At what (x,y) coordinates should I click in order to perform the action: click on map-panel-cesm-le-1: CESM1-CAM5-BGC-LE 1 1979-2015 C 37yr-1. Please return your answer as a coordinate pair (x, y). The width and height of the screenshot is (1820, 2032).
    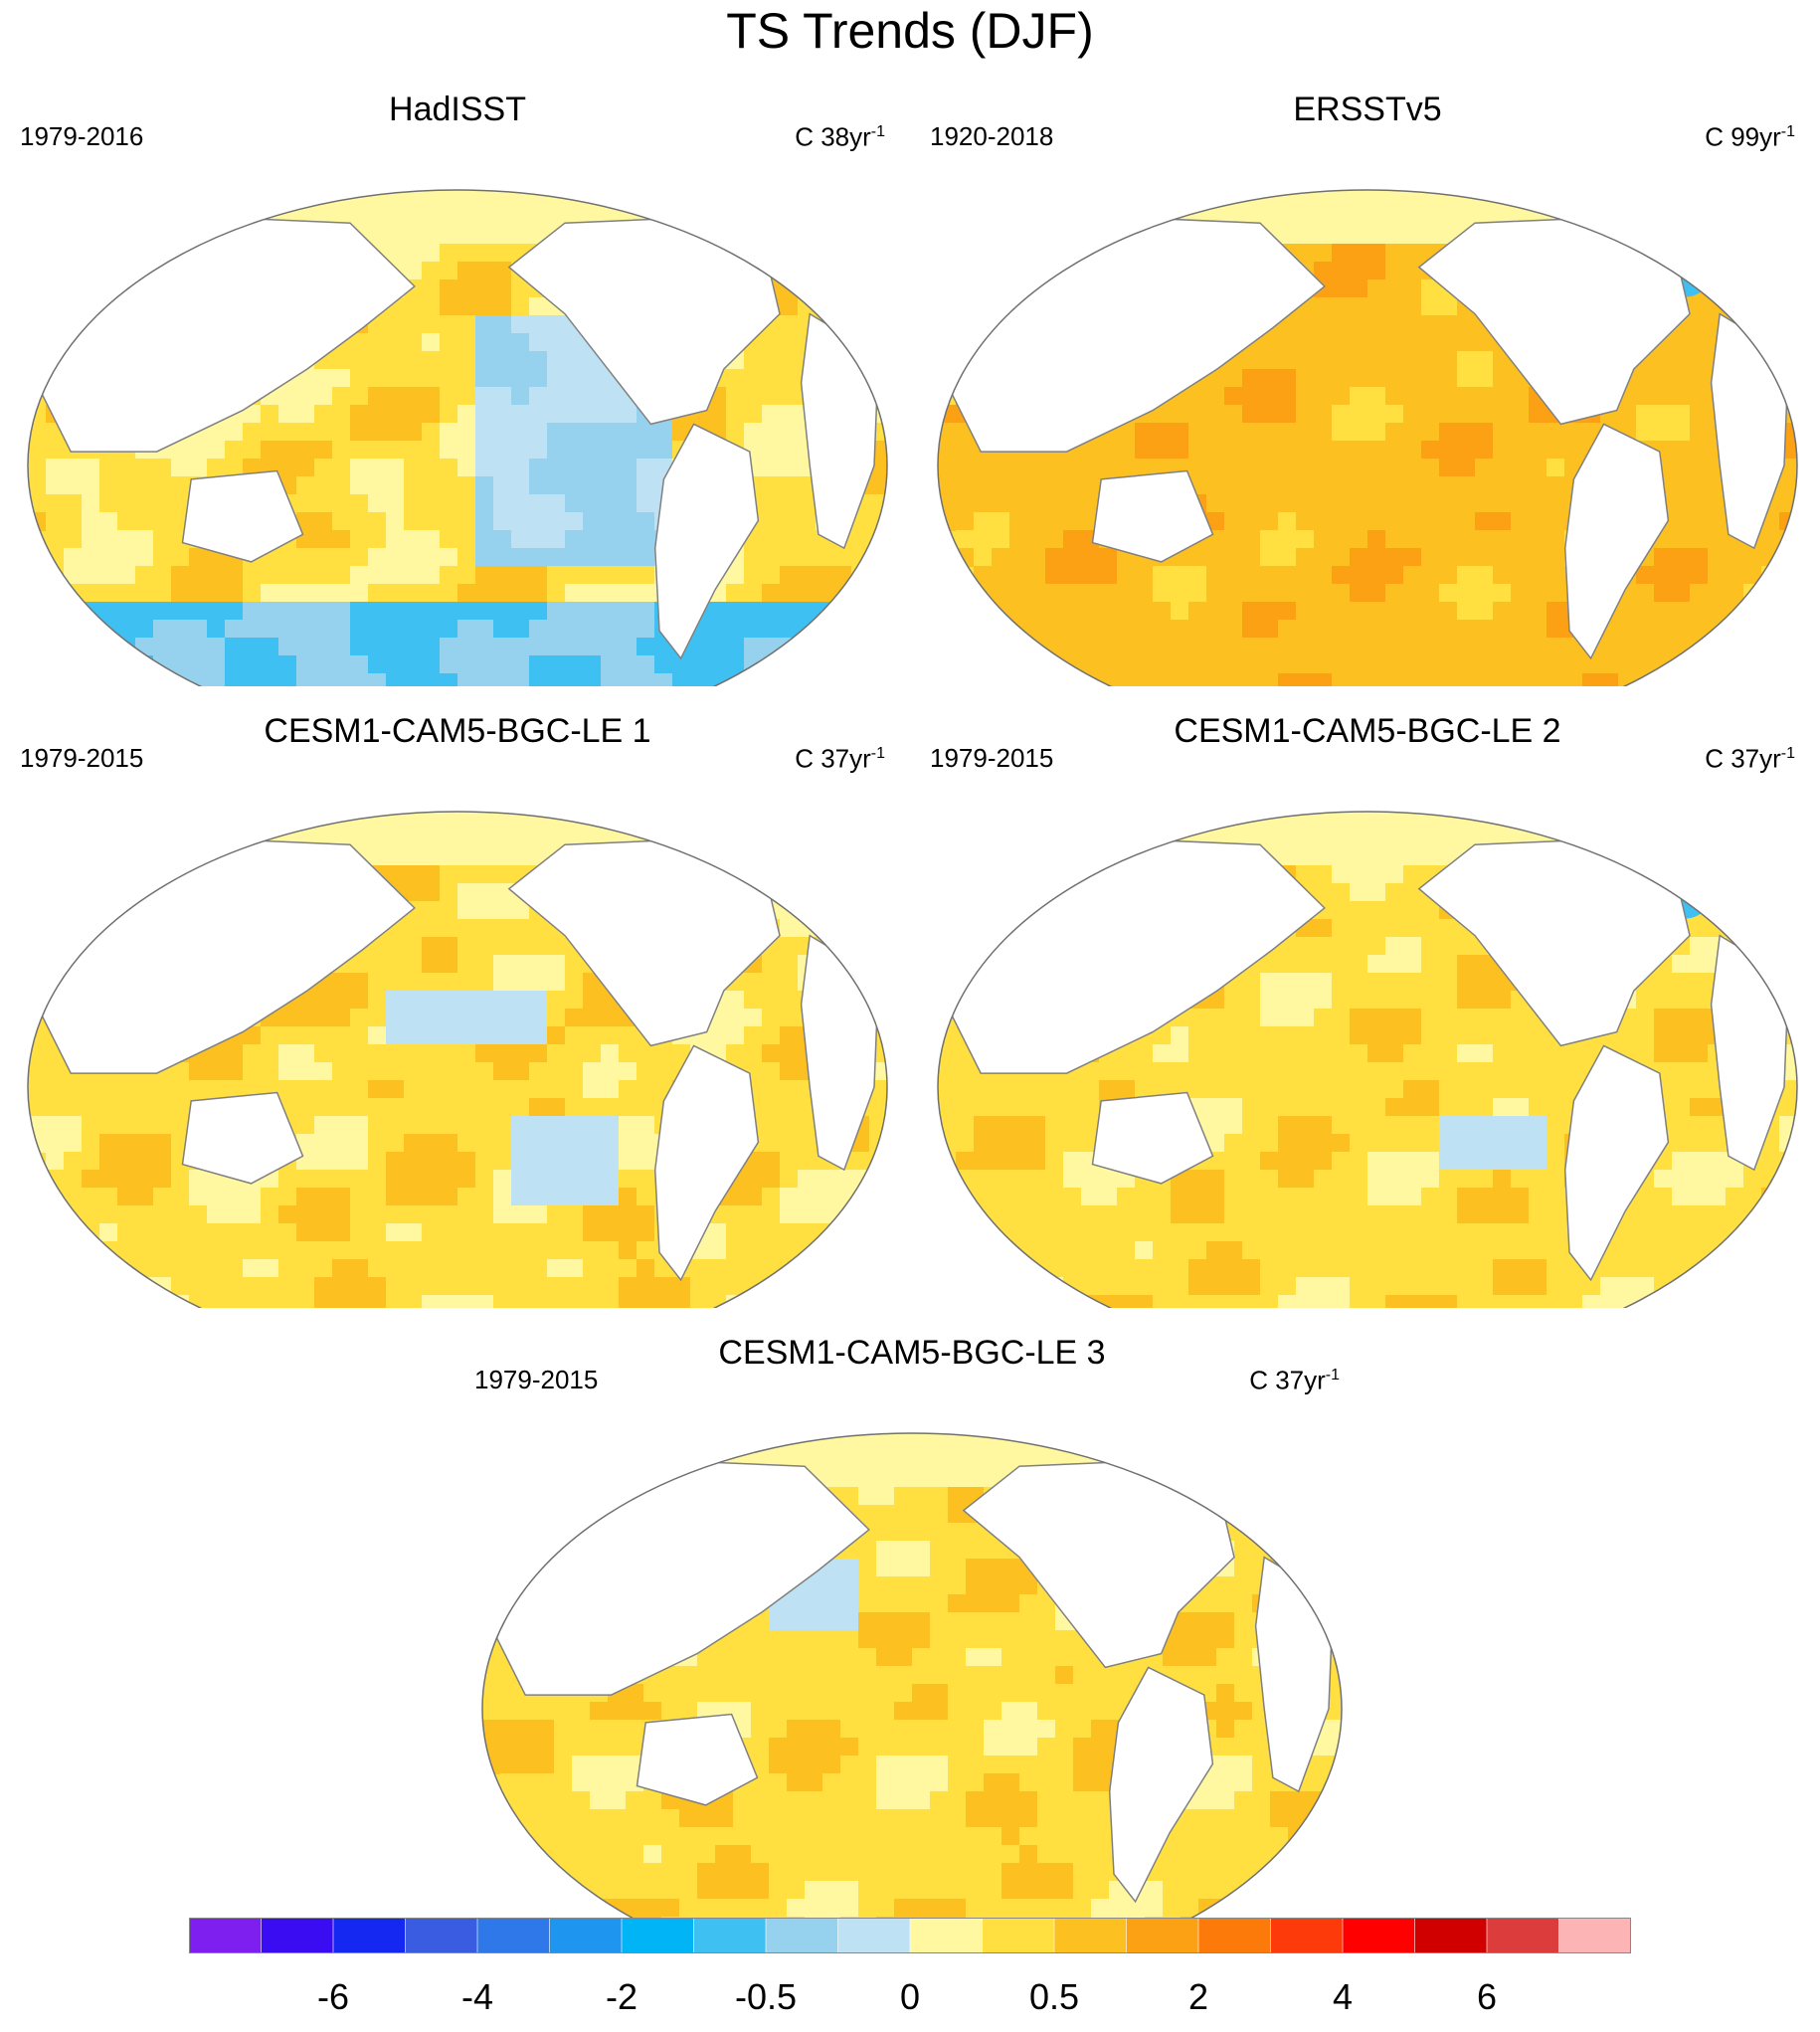
    Looking at the image, I should click on (457, 1010).